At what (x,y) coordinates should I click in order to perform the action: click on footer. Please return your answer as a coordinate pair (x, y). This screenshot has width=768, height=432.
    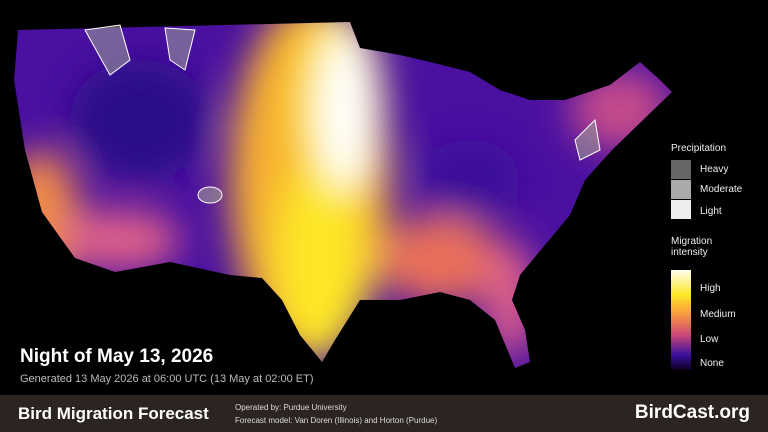
    Looking at the image, I should click on (384, 413).